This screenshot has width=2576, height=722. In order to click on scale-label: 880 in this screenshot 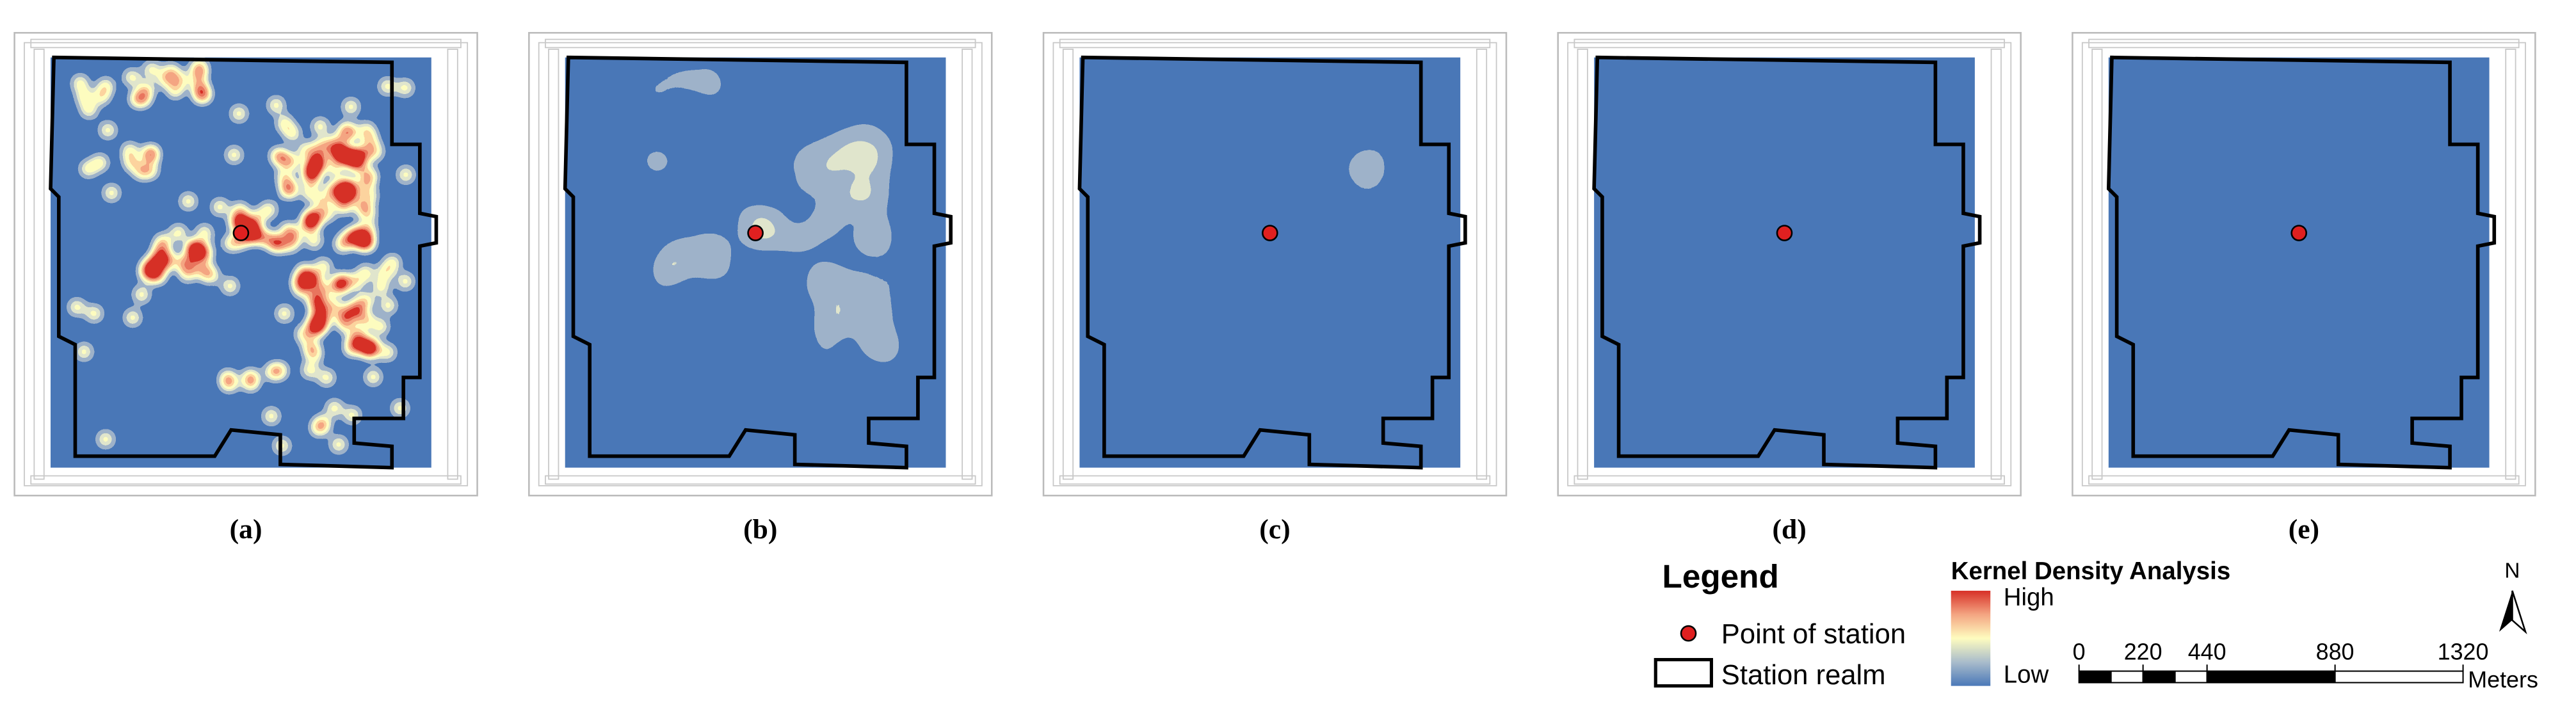, I will do `click(2335, 652)`.